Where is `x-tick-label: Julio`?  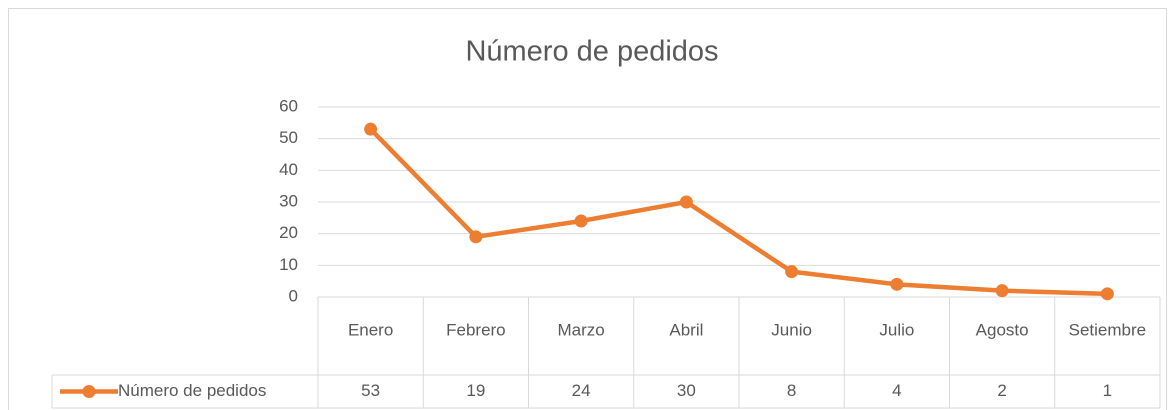 x-tick-label: Julio is located at coordinates (896, 329).